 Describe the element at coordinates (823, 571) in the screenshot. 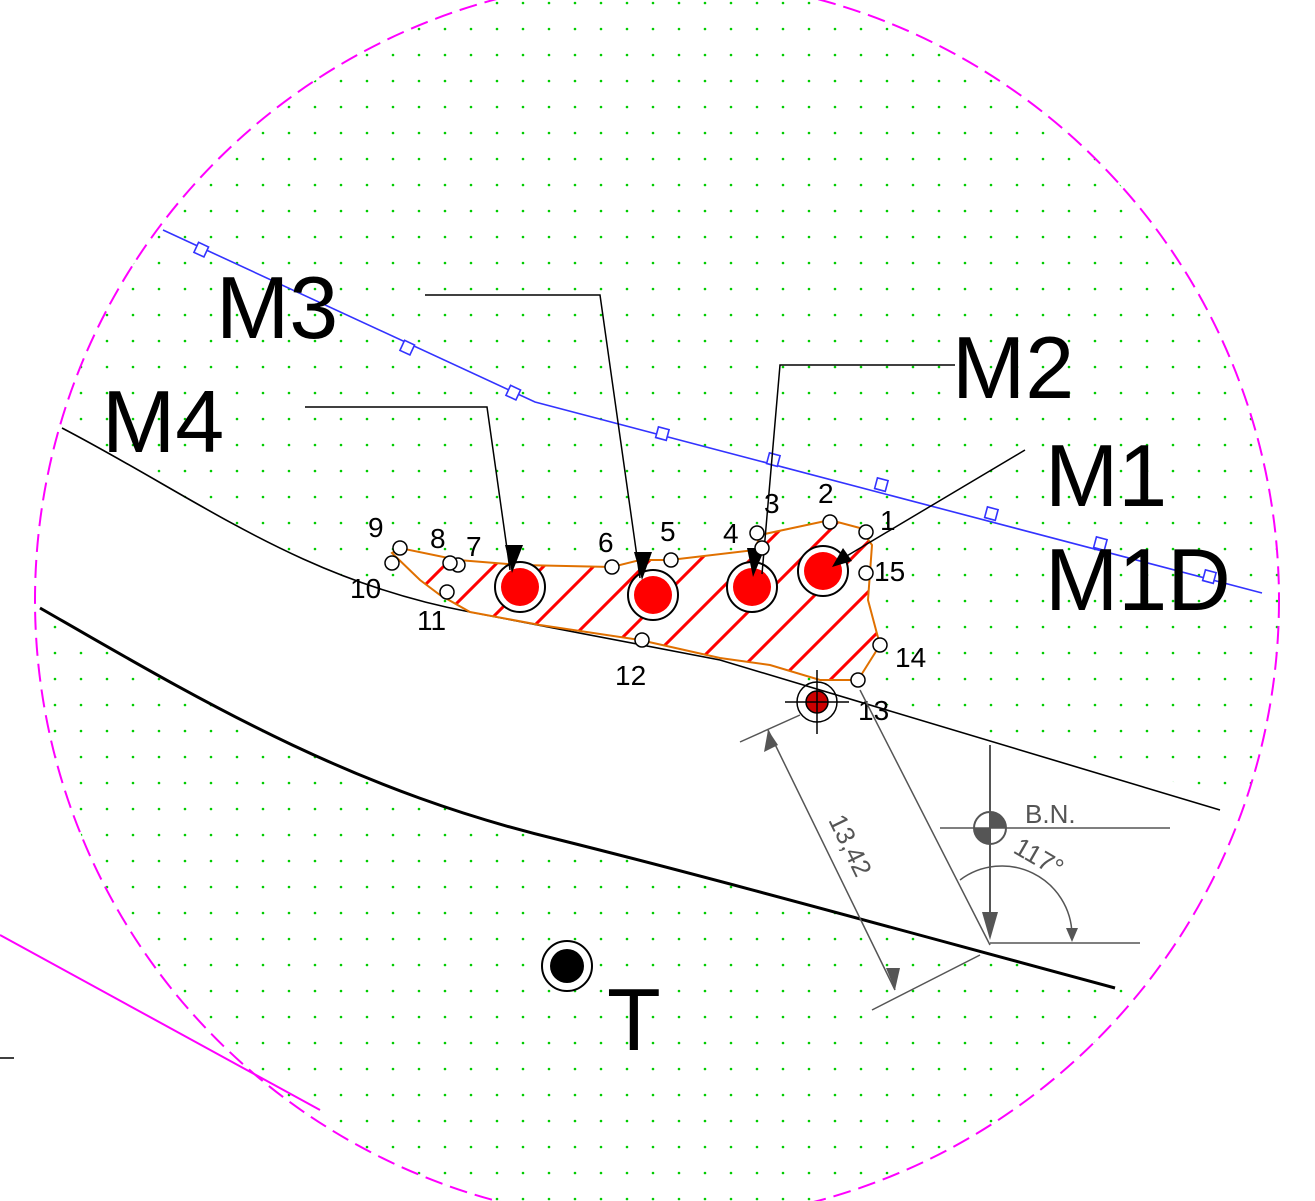

I see `marker-m1` at that location.